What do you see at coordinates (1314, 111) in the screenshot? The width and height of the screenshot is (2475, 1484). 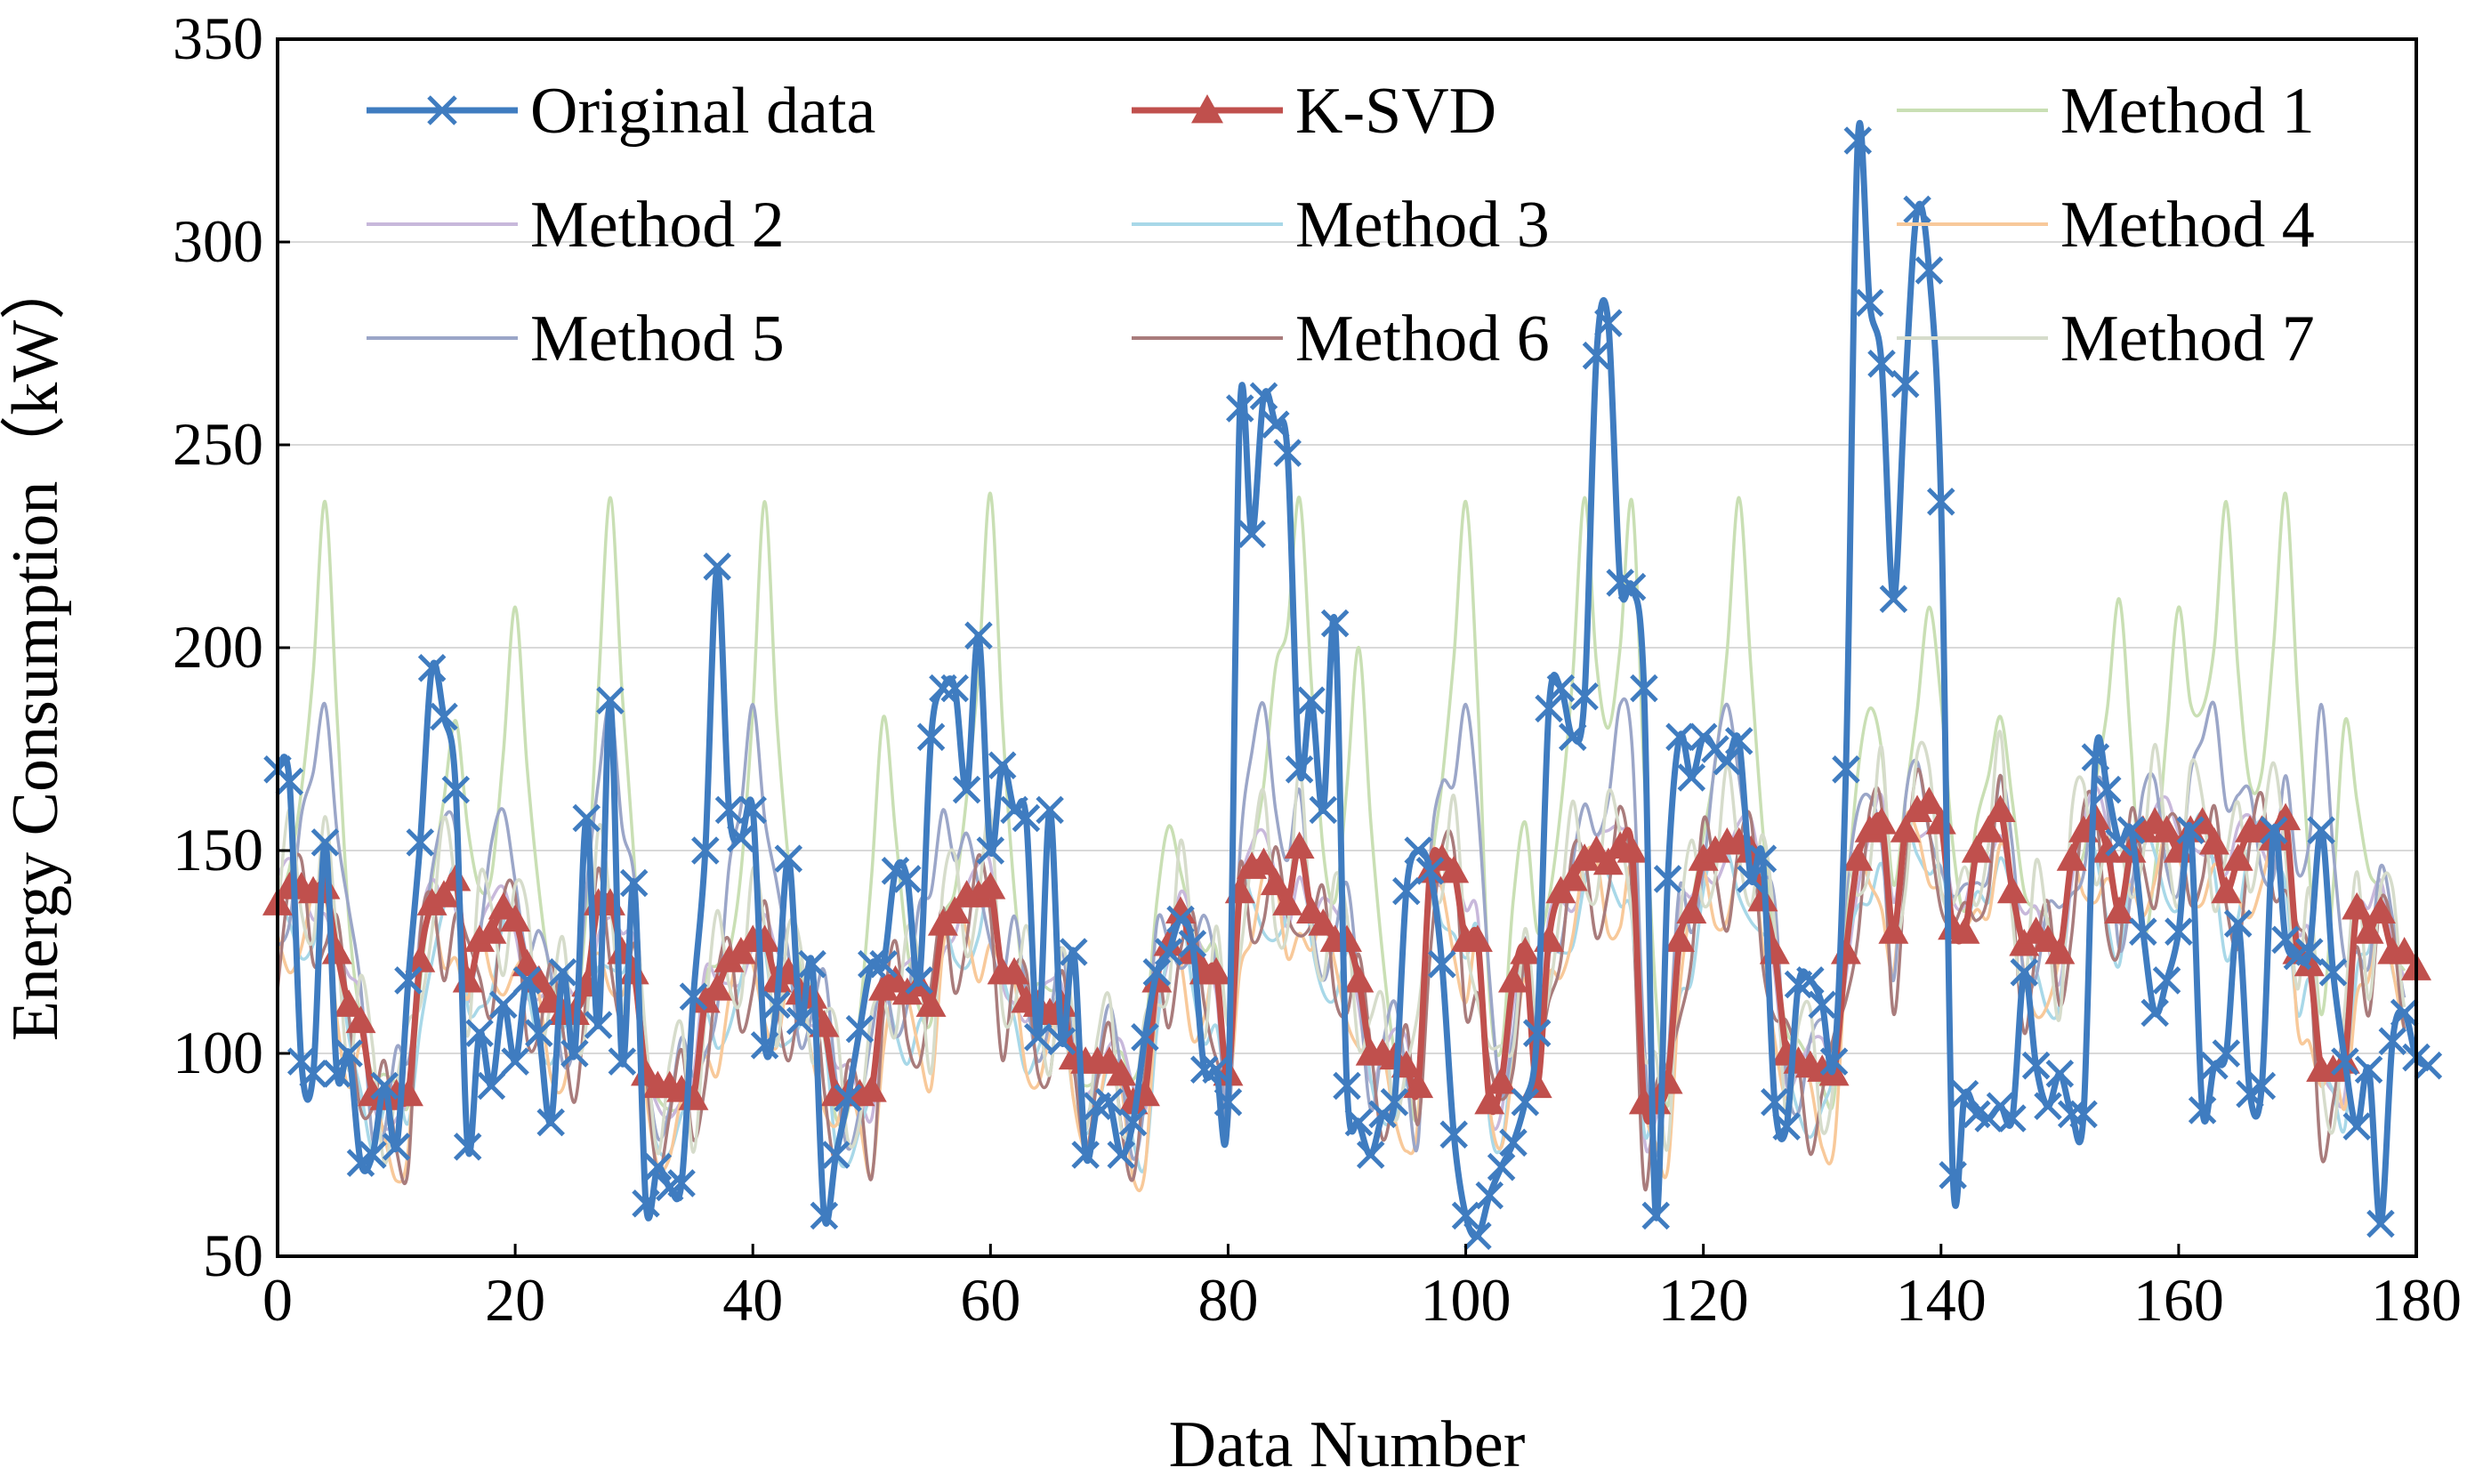 I see `legend-item-k-svd: K-SVD` at bounding box center [1314, 111].